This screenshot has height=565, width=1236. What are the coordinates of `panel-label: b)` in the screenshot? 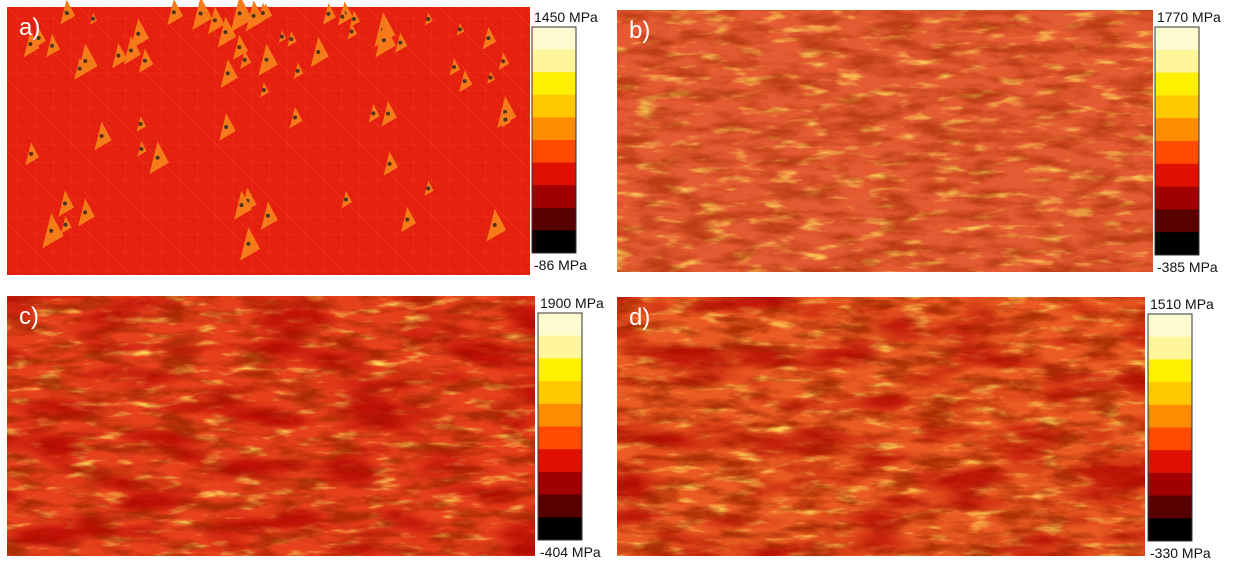 It's located at (639, 30).